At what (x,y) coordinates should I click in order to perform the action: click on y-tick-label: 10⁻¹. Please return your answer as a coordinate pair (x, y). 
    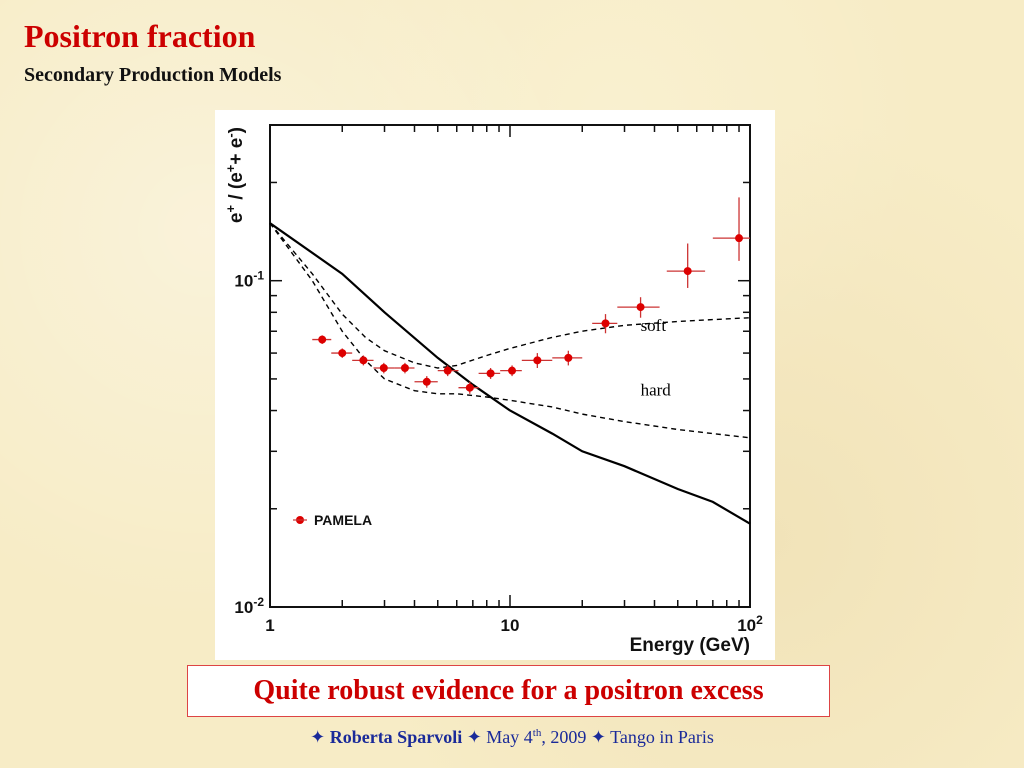
    Looking at the image, I should click on (249, 280).